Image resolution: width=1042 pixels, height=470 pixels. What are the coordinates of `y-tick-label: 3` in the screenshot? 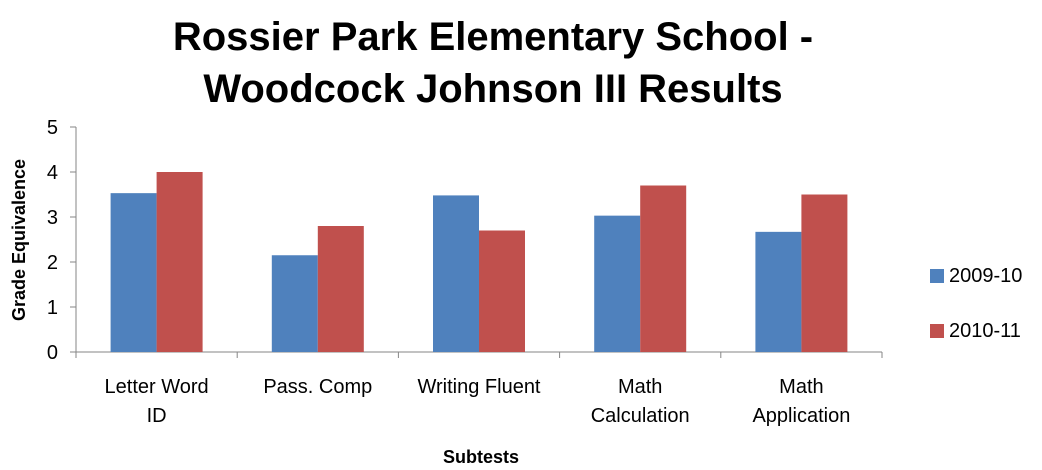 It's located at (52, 218).